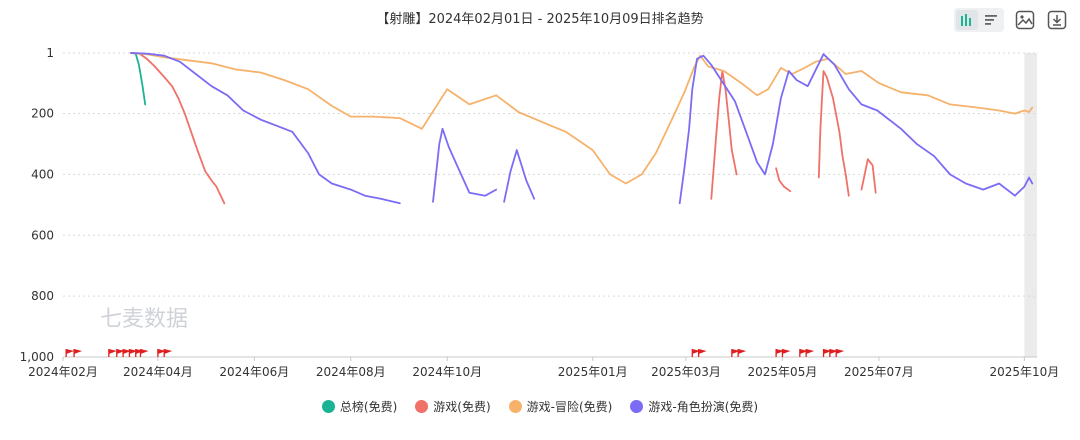 This screenshot has height=440, width=1080. What do you see at coordinates (703, 407) in the screenshot?
I see `legend-label: 游戏-角色扮演(免费)` at bounding box center [703, 407].